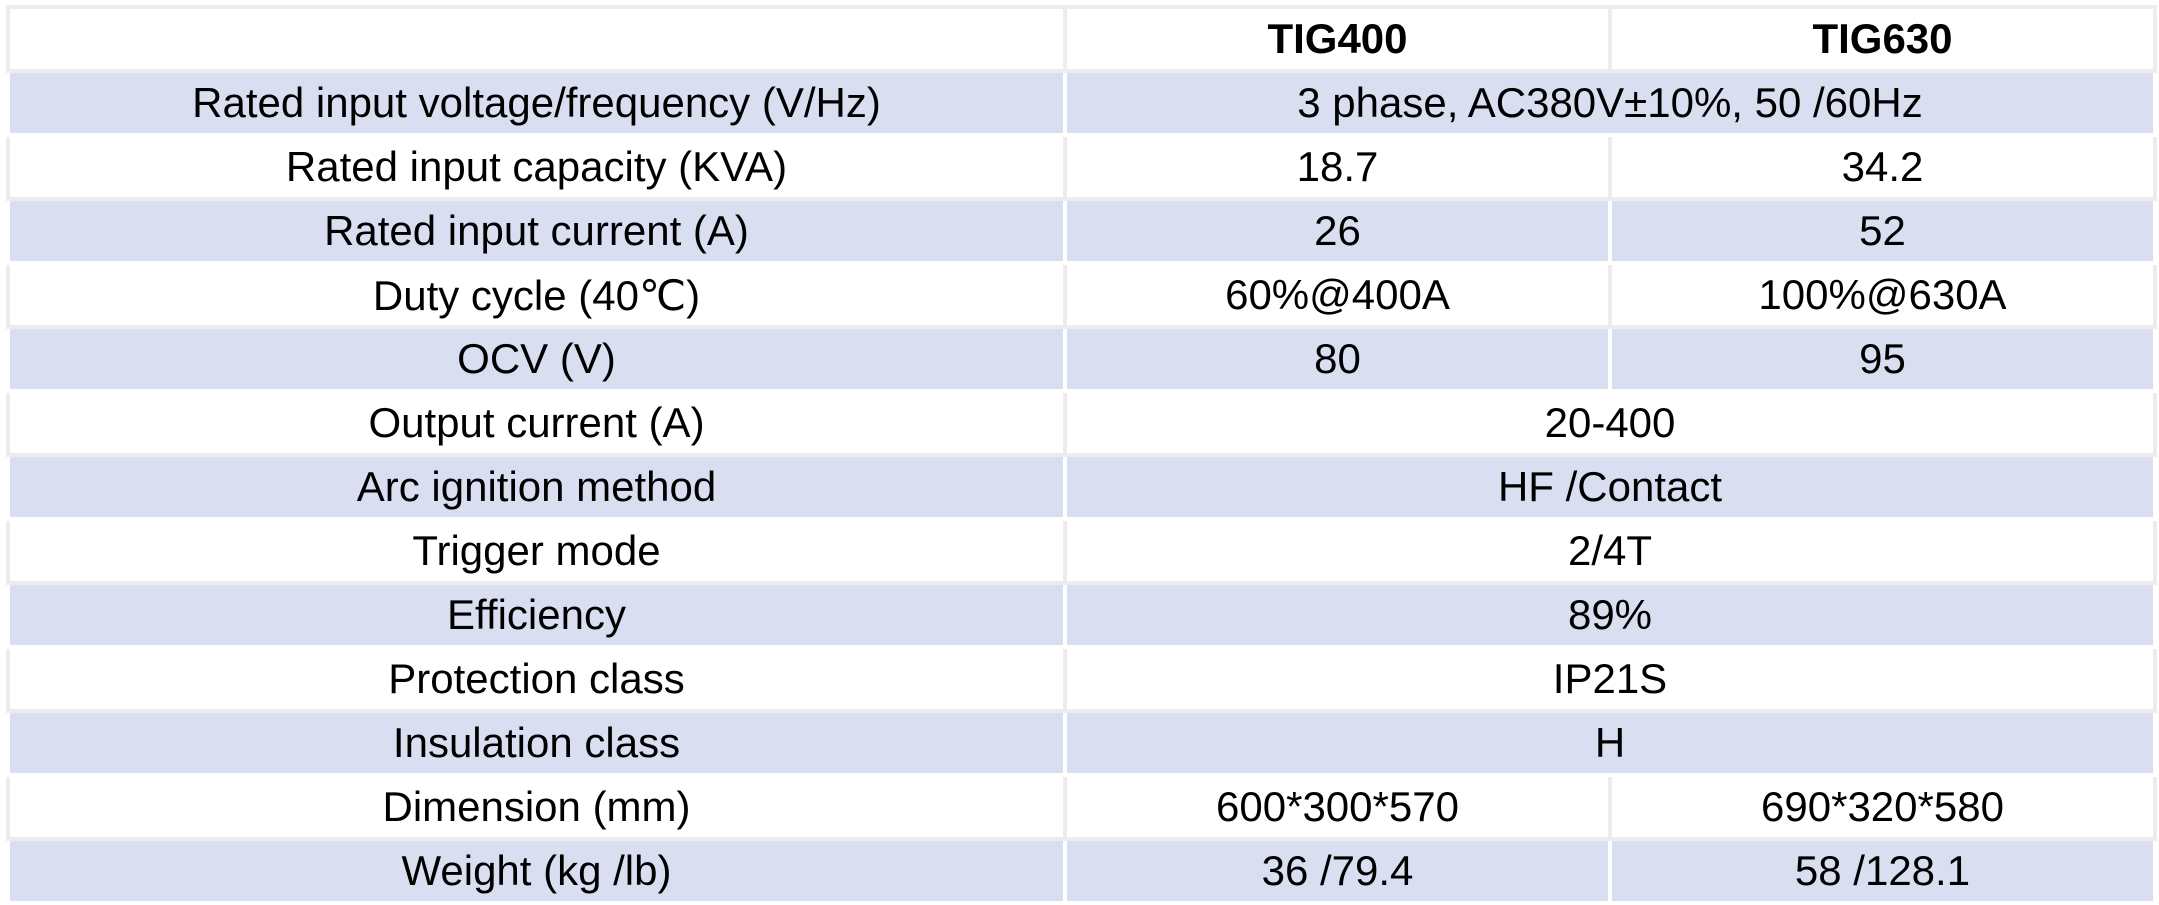 The height and width of the screenshot is (905, 2159). Describe the element at coordinates (1882, 359) in the screenshot. I see `row-tig630-value-cell: 95` at that location.